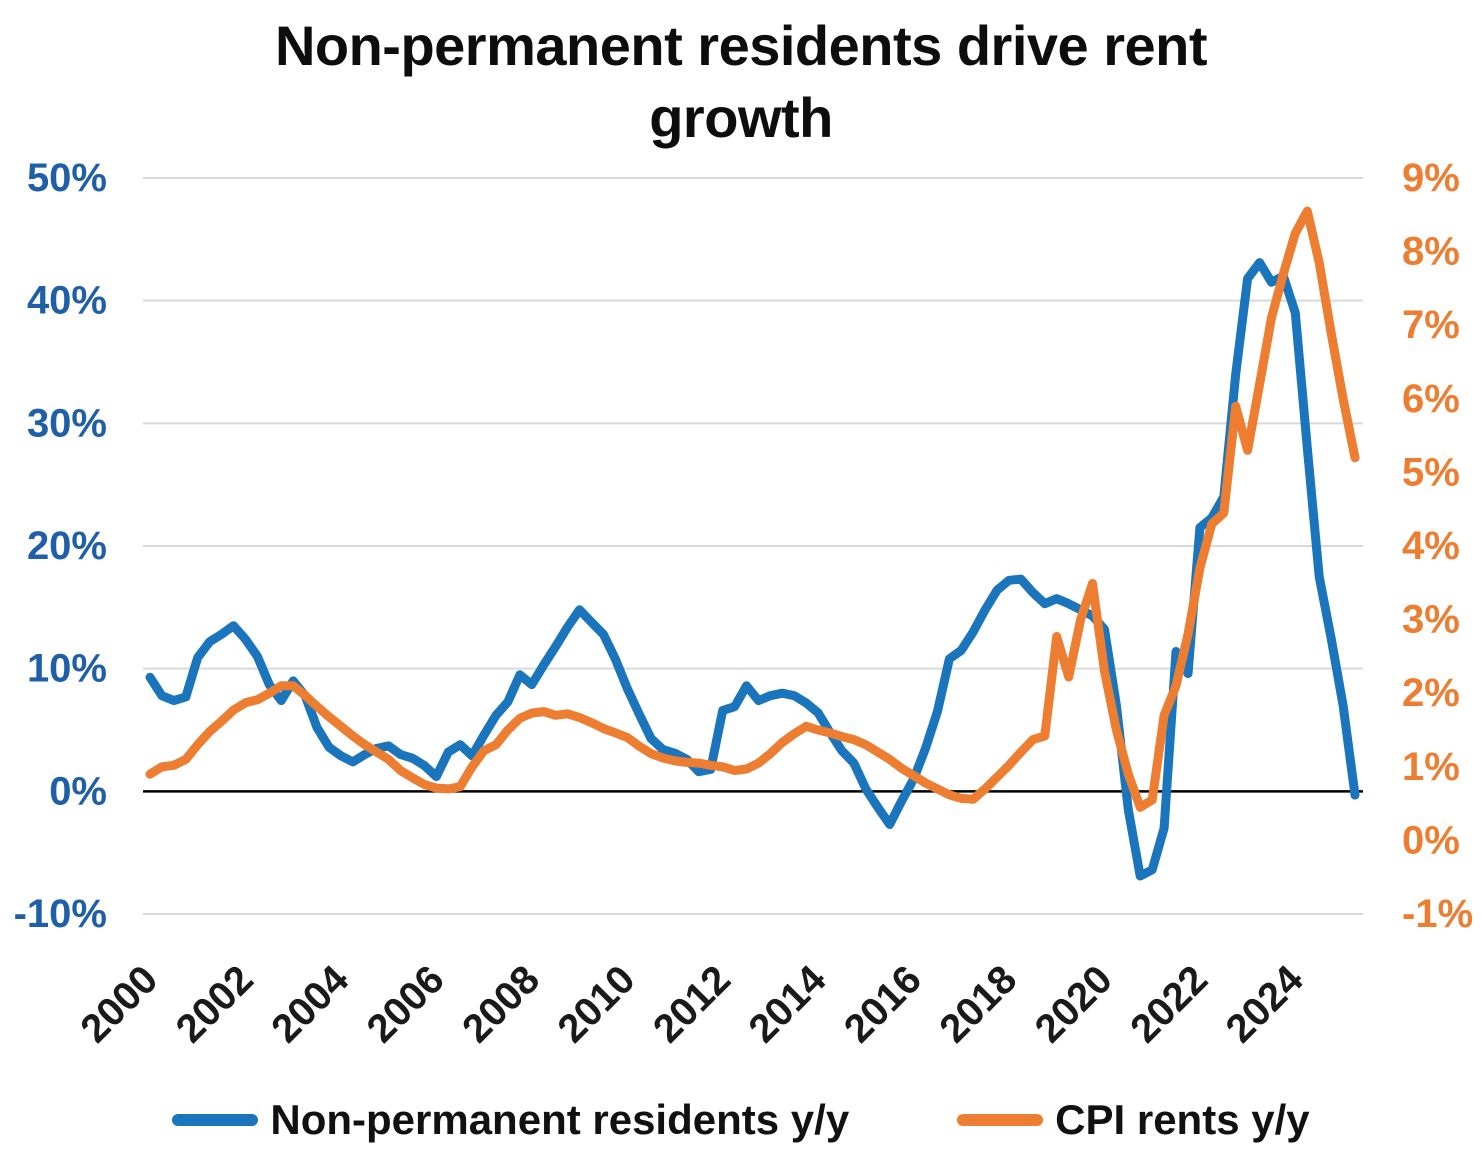 This screenshot has height=1156, width=1482. I want to click on y-axis-label-right: 5%, so click(1431, 472).